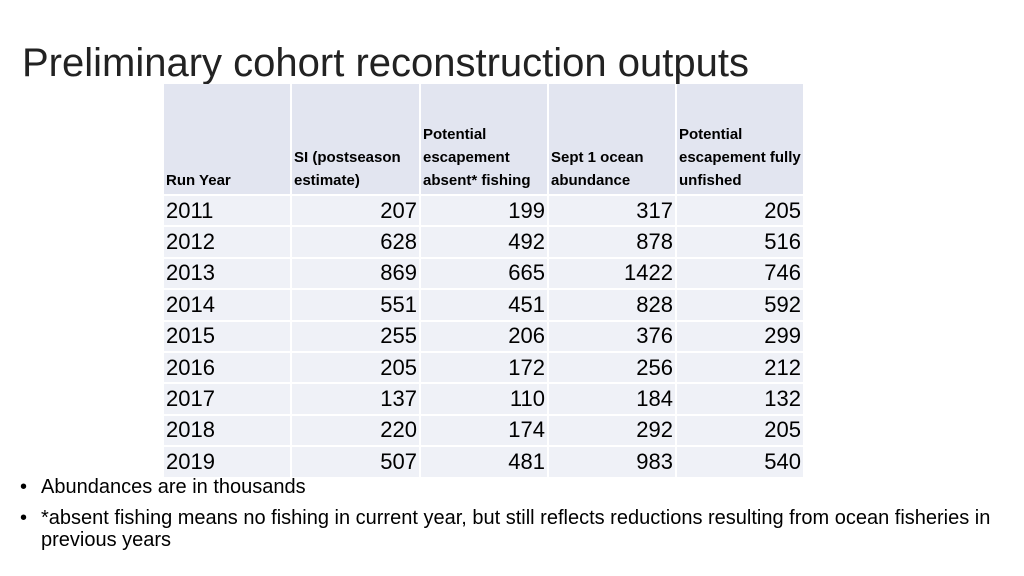  What do you see at coordinates (228, 337) in the screenshot?
I see `cell-run-year: 2015` at bounding box center [228, 337].